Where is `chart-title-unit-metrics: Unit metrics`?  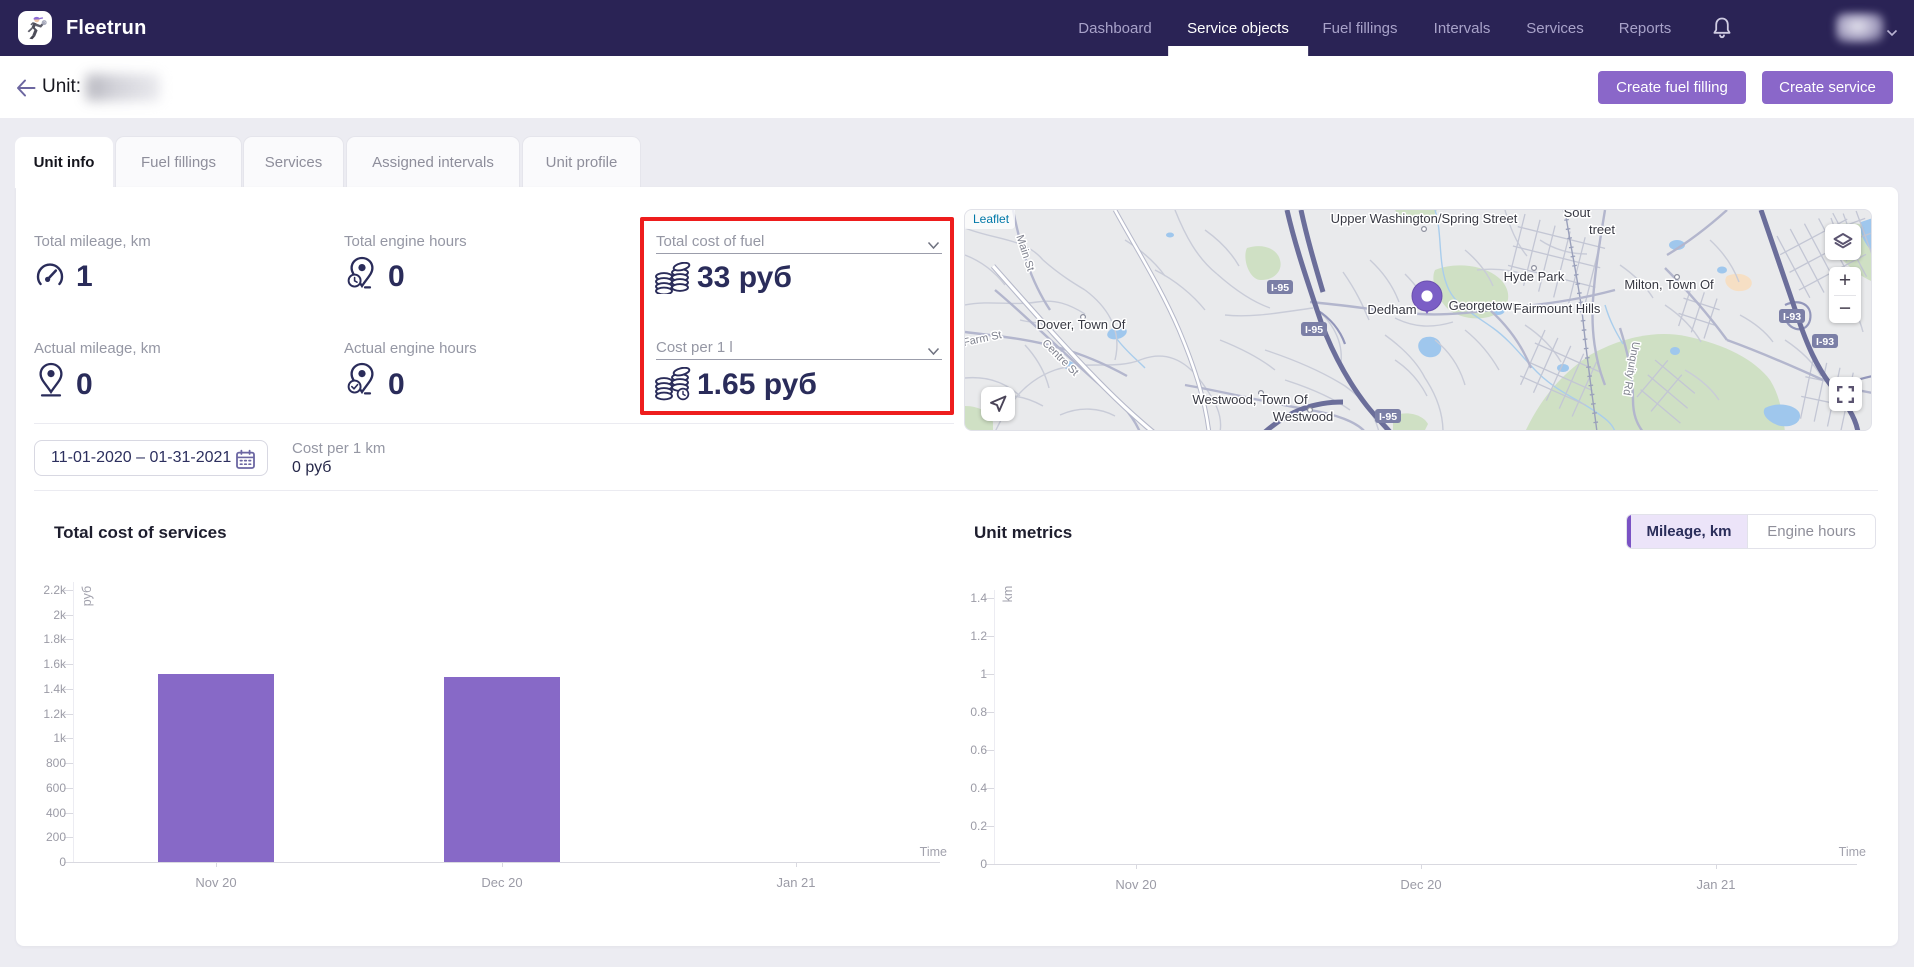 chart-title-unit-metrics: Unit metrics is located at coordinates (1023, 532).